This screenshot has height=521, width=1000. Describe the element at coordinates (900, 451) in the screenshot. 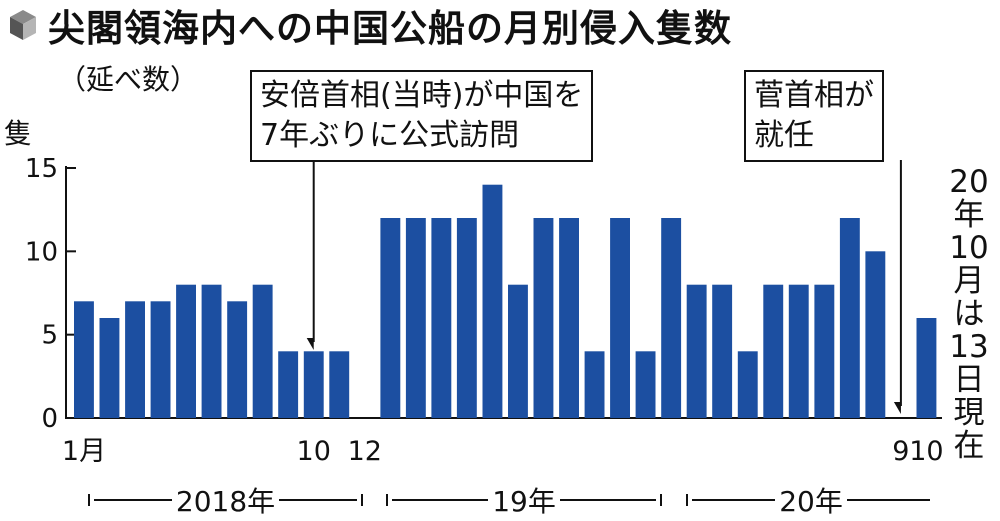

I see `x-tick-label: 9` at that location.